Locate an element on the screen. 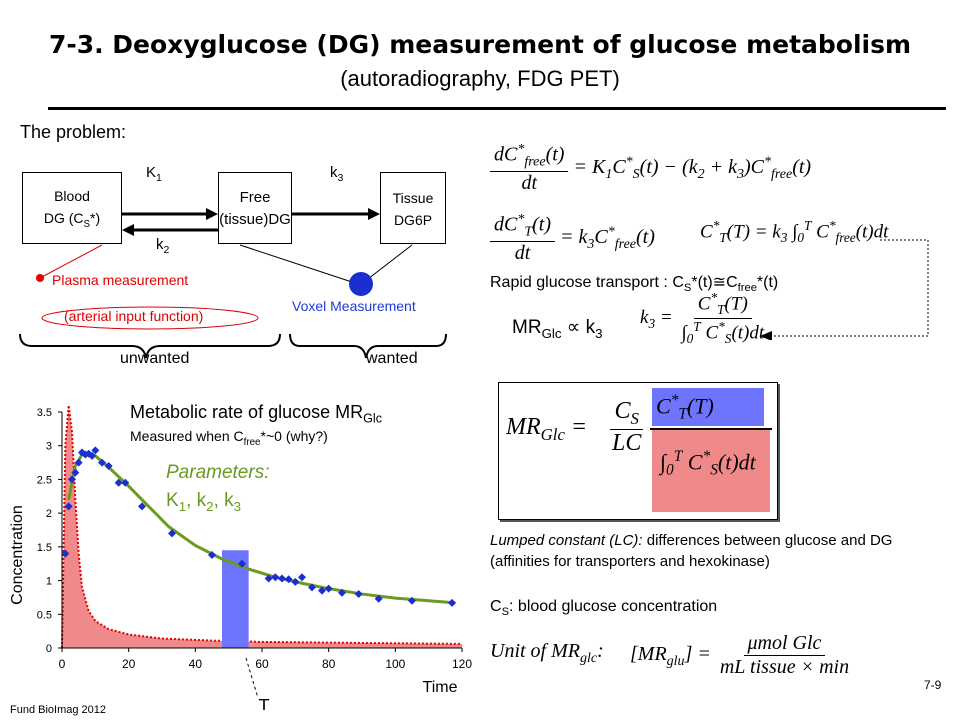  arterial-oval is located at coordinates (150, 318).